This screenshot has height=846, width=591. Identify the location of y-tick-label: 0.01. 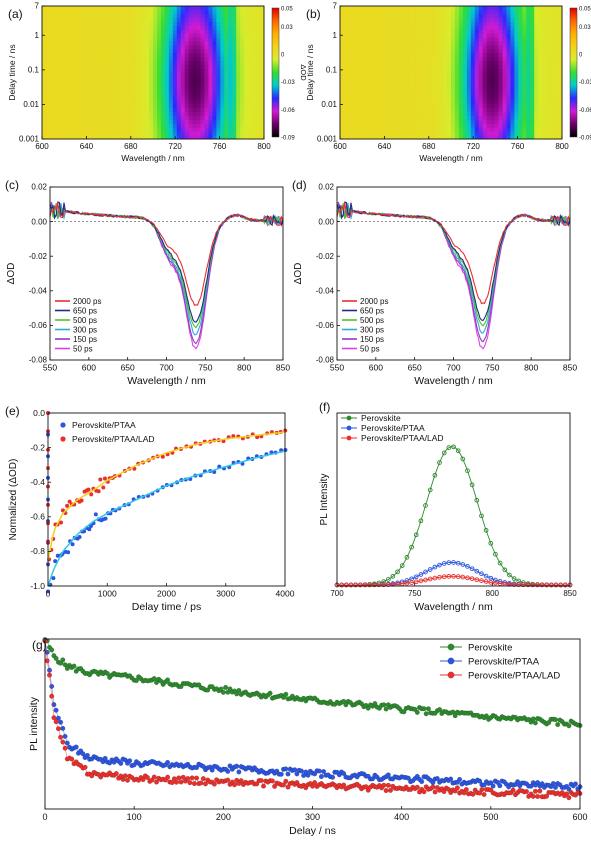
(31, 104).